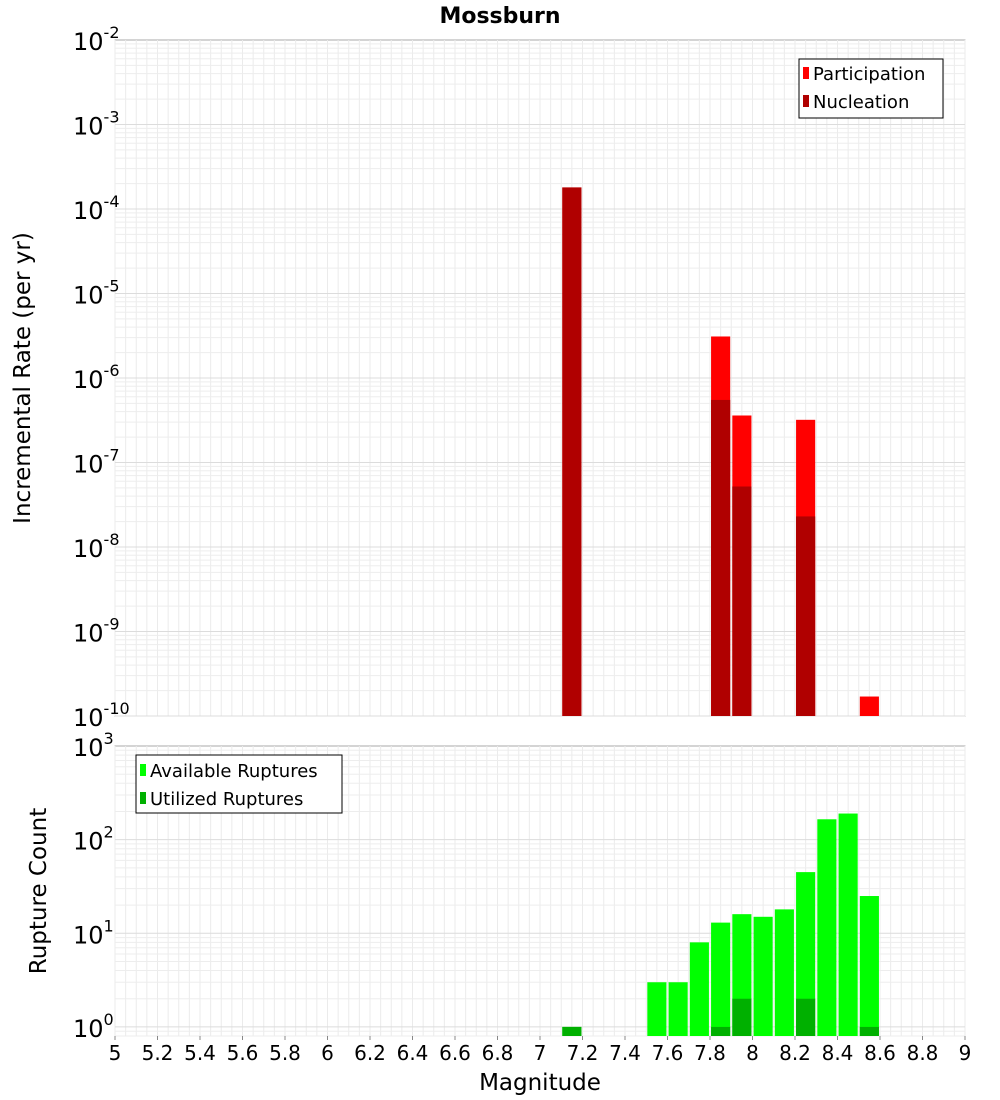 The image size is (1000, 1100). What do you see at coordinates (540, 1083) in the screenshot?
I see `x-axis-label: Magnitude` at bounding box center [540, 1083].